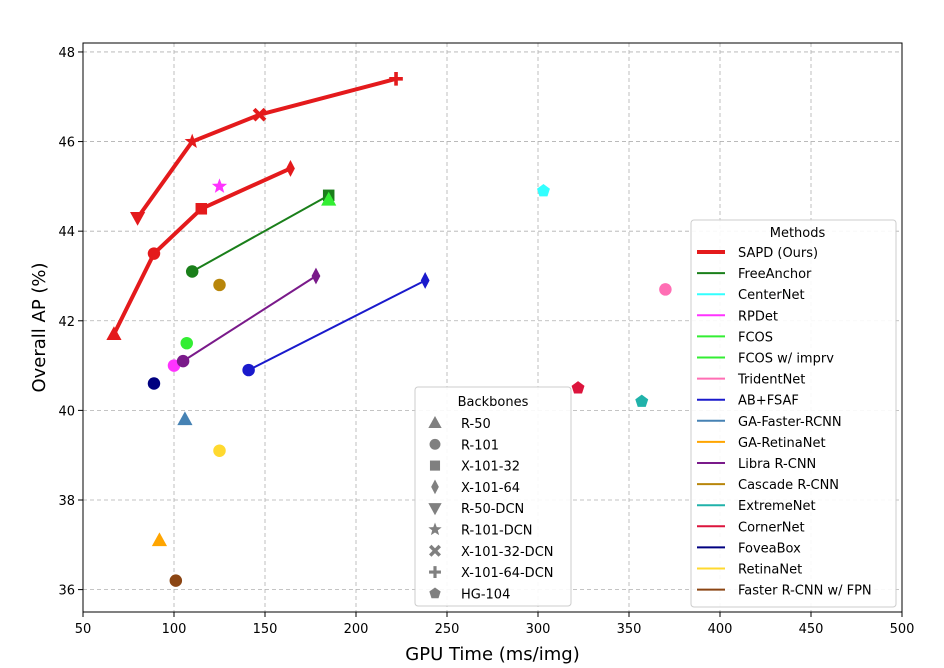 The width and height of the screenshot is (944, 668). What do you see at coordinates (66, 501) in the screenshot?
I see `y-tick-label: 38` at bounding box center [66, 501].